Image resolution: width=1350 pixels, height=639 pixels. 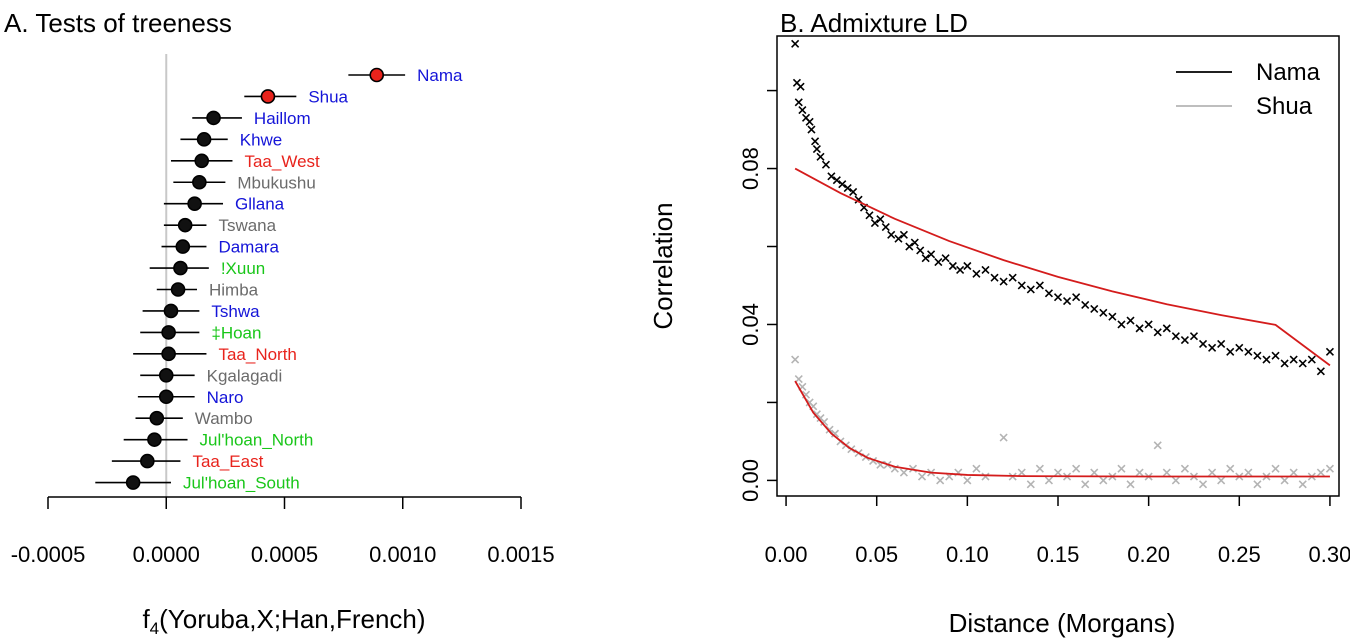 I want to click on x-axis-label: f4(Yoruba,X;Han,French), so click(x=283, y=621).